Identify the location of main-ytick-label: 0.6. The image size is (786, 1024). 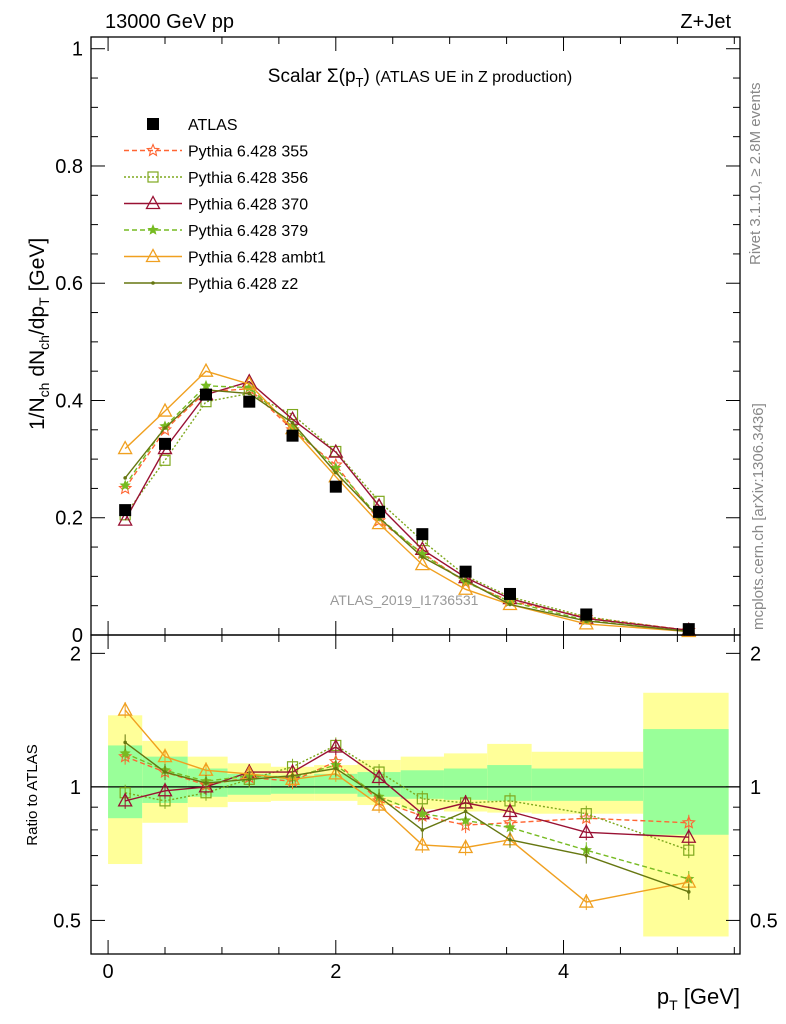
(69, 284).